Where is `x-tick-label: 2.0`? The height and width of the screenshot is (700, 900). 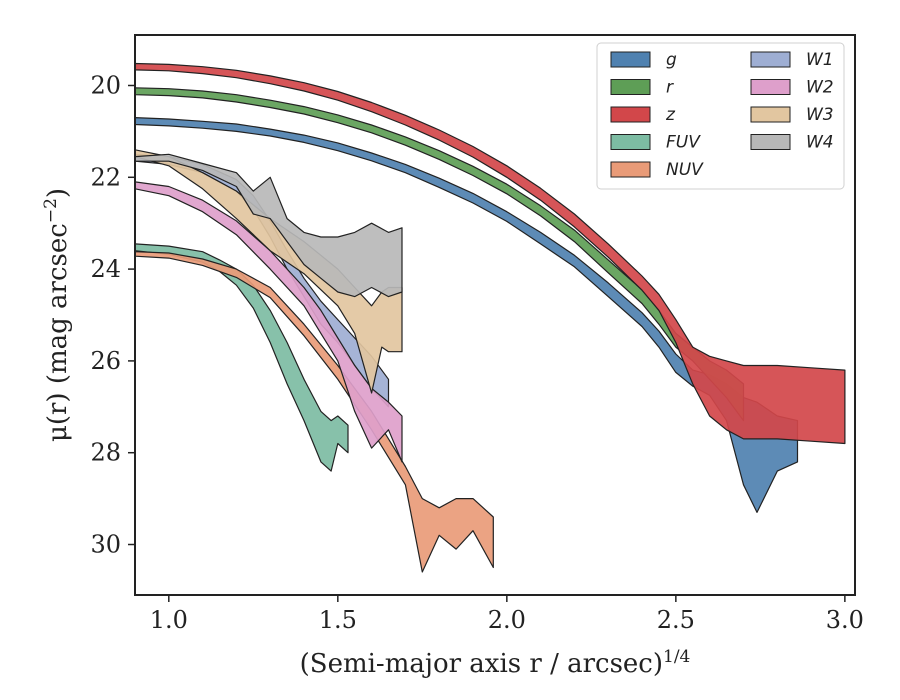 x-tick-label: 2.0 is located at coordinates (507, 620).